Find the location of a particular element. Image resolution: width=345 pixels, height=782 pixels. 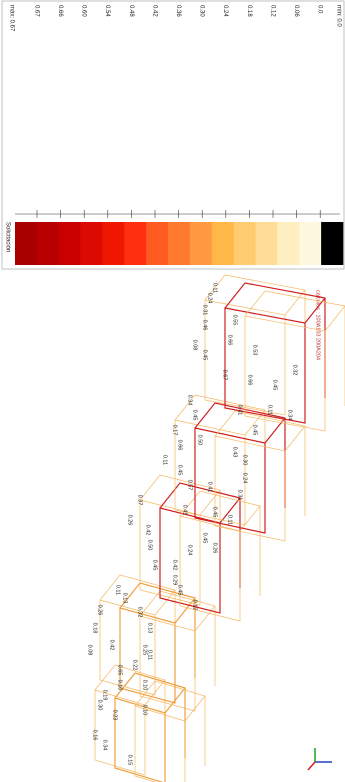

legend-label: 0.0 is located at coordinates (320, 9).